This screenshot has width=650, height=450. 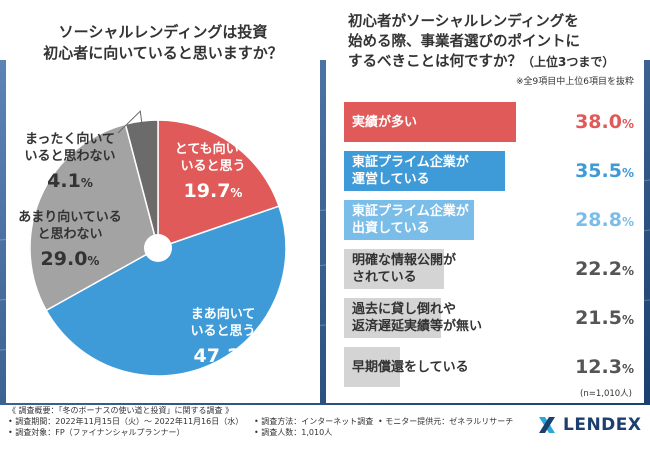 I want to click on bar-title-line-3: するべきことは何ですか？, so click(x=435, y=62).